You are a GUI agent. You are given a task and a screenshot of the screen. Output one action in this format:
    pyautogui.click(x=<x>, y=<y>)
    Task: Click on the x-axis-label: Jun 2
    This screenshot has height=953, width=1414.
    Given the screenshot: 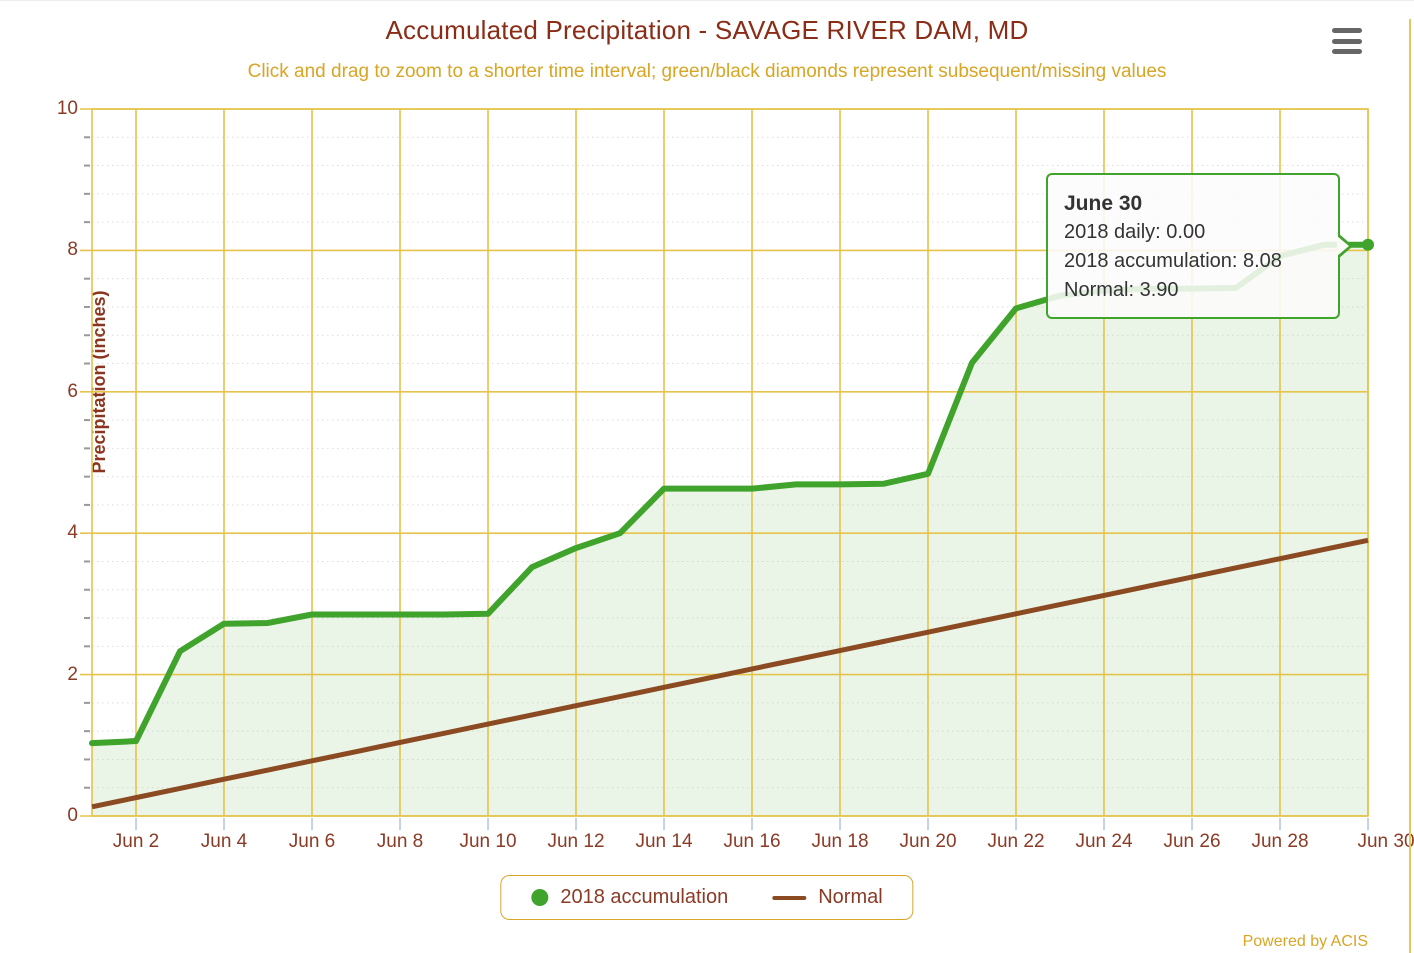 What is the action you would take?
    pyautogui.click(x=136, y=841)
    